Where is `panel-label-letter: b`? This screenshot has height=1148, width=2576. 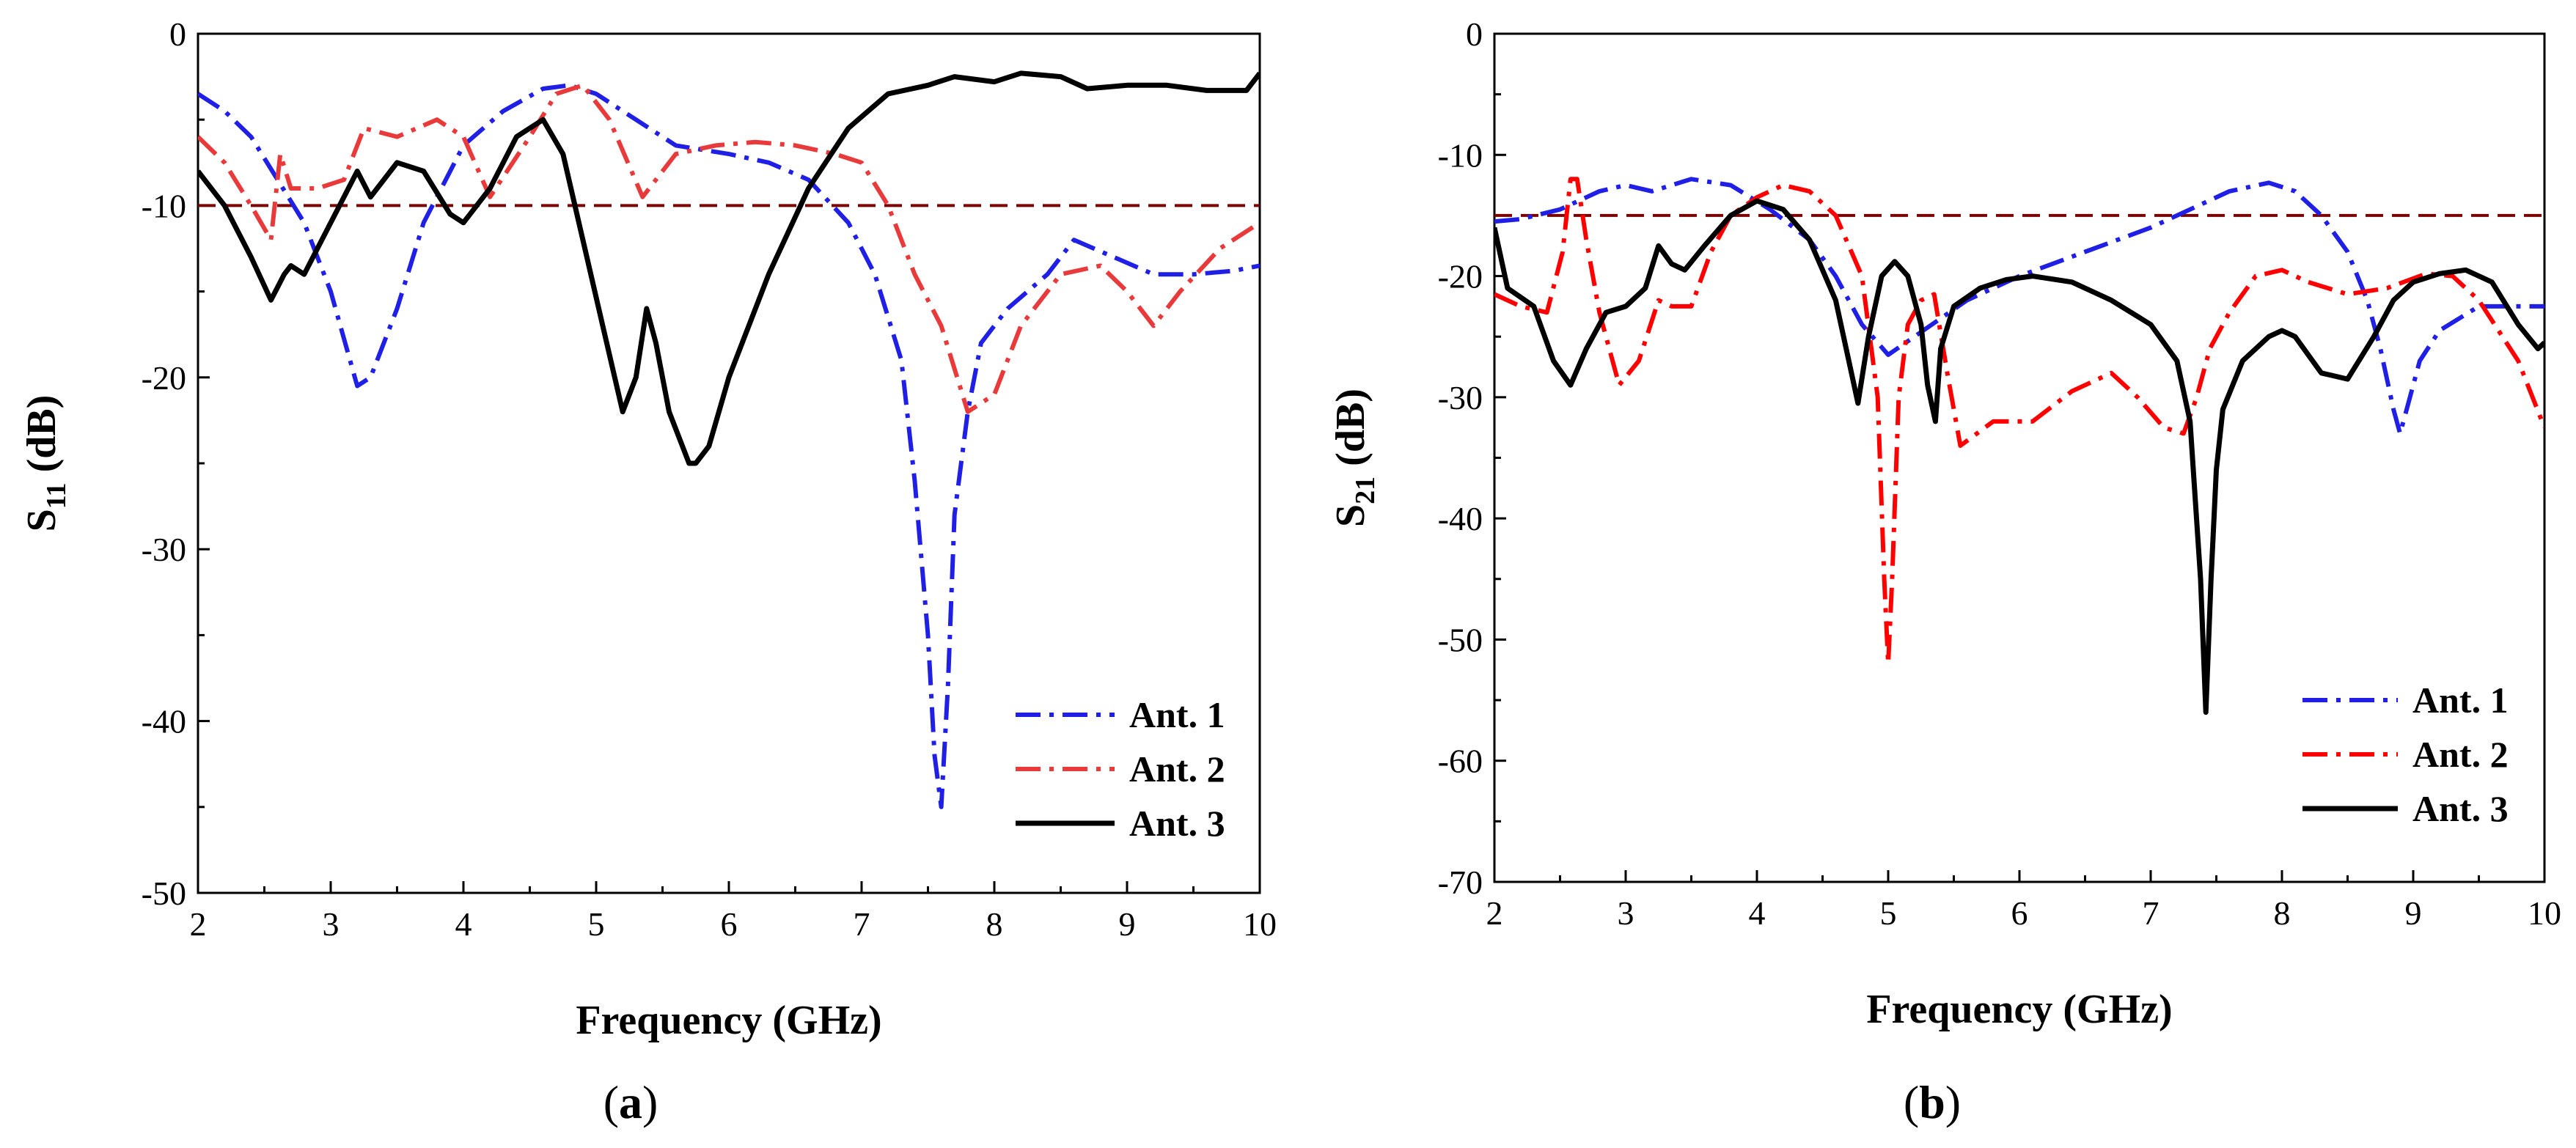
panel-label-letter: b is located at coordinates (1932, 1102).